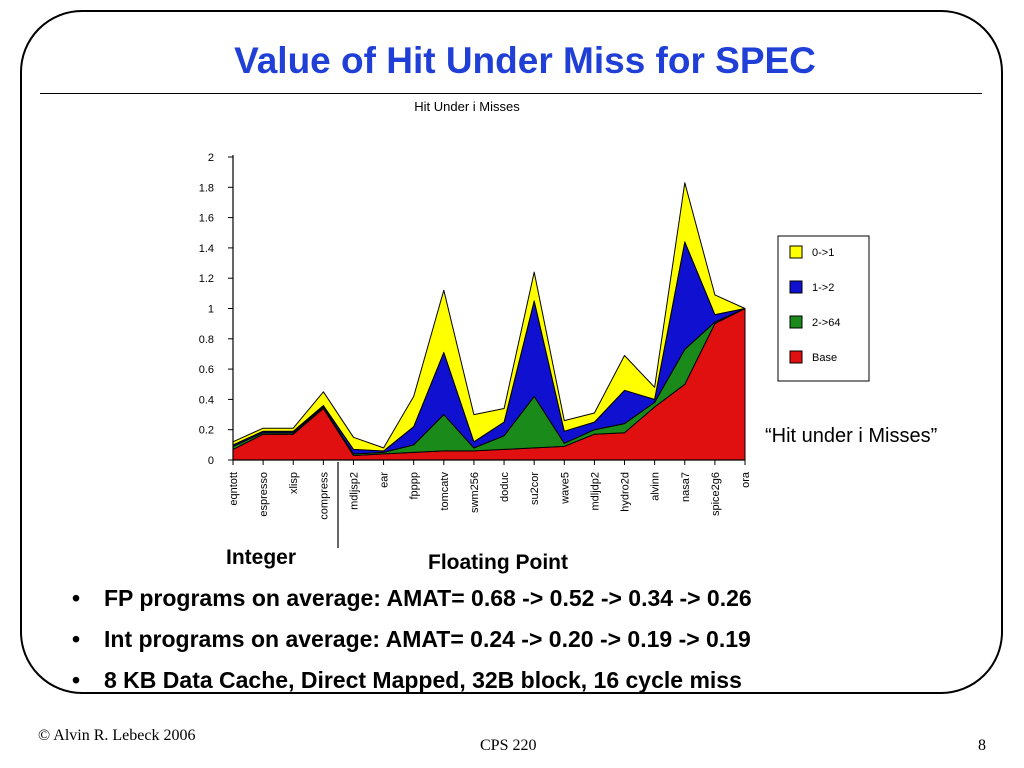 Image resolution: width=1024 pixels, height=768 pixels. What do you see at coordinates (467, 106) in the screenshot?
I see `chart-title: Hit Under i Misses` at bounding box center [467, 106].